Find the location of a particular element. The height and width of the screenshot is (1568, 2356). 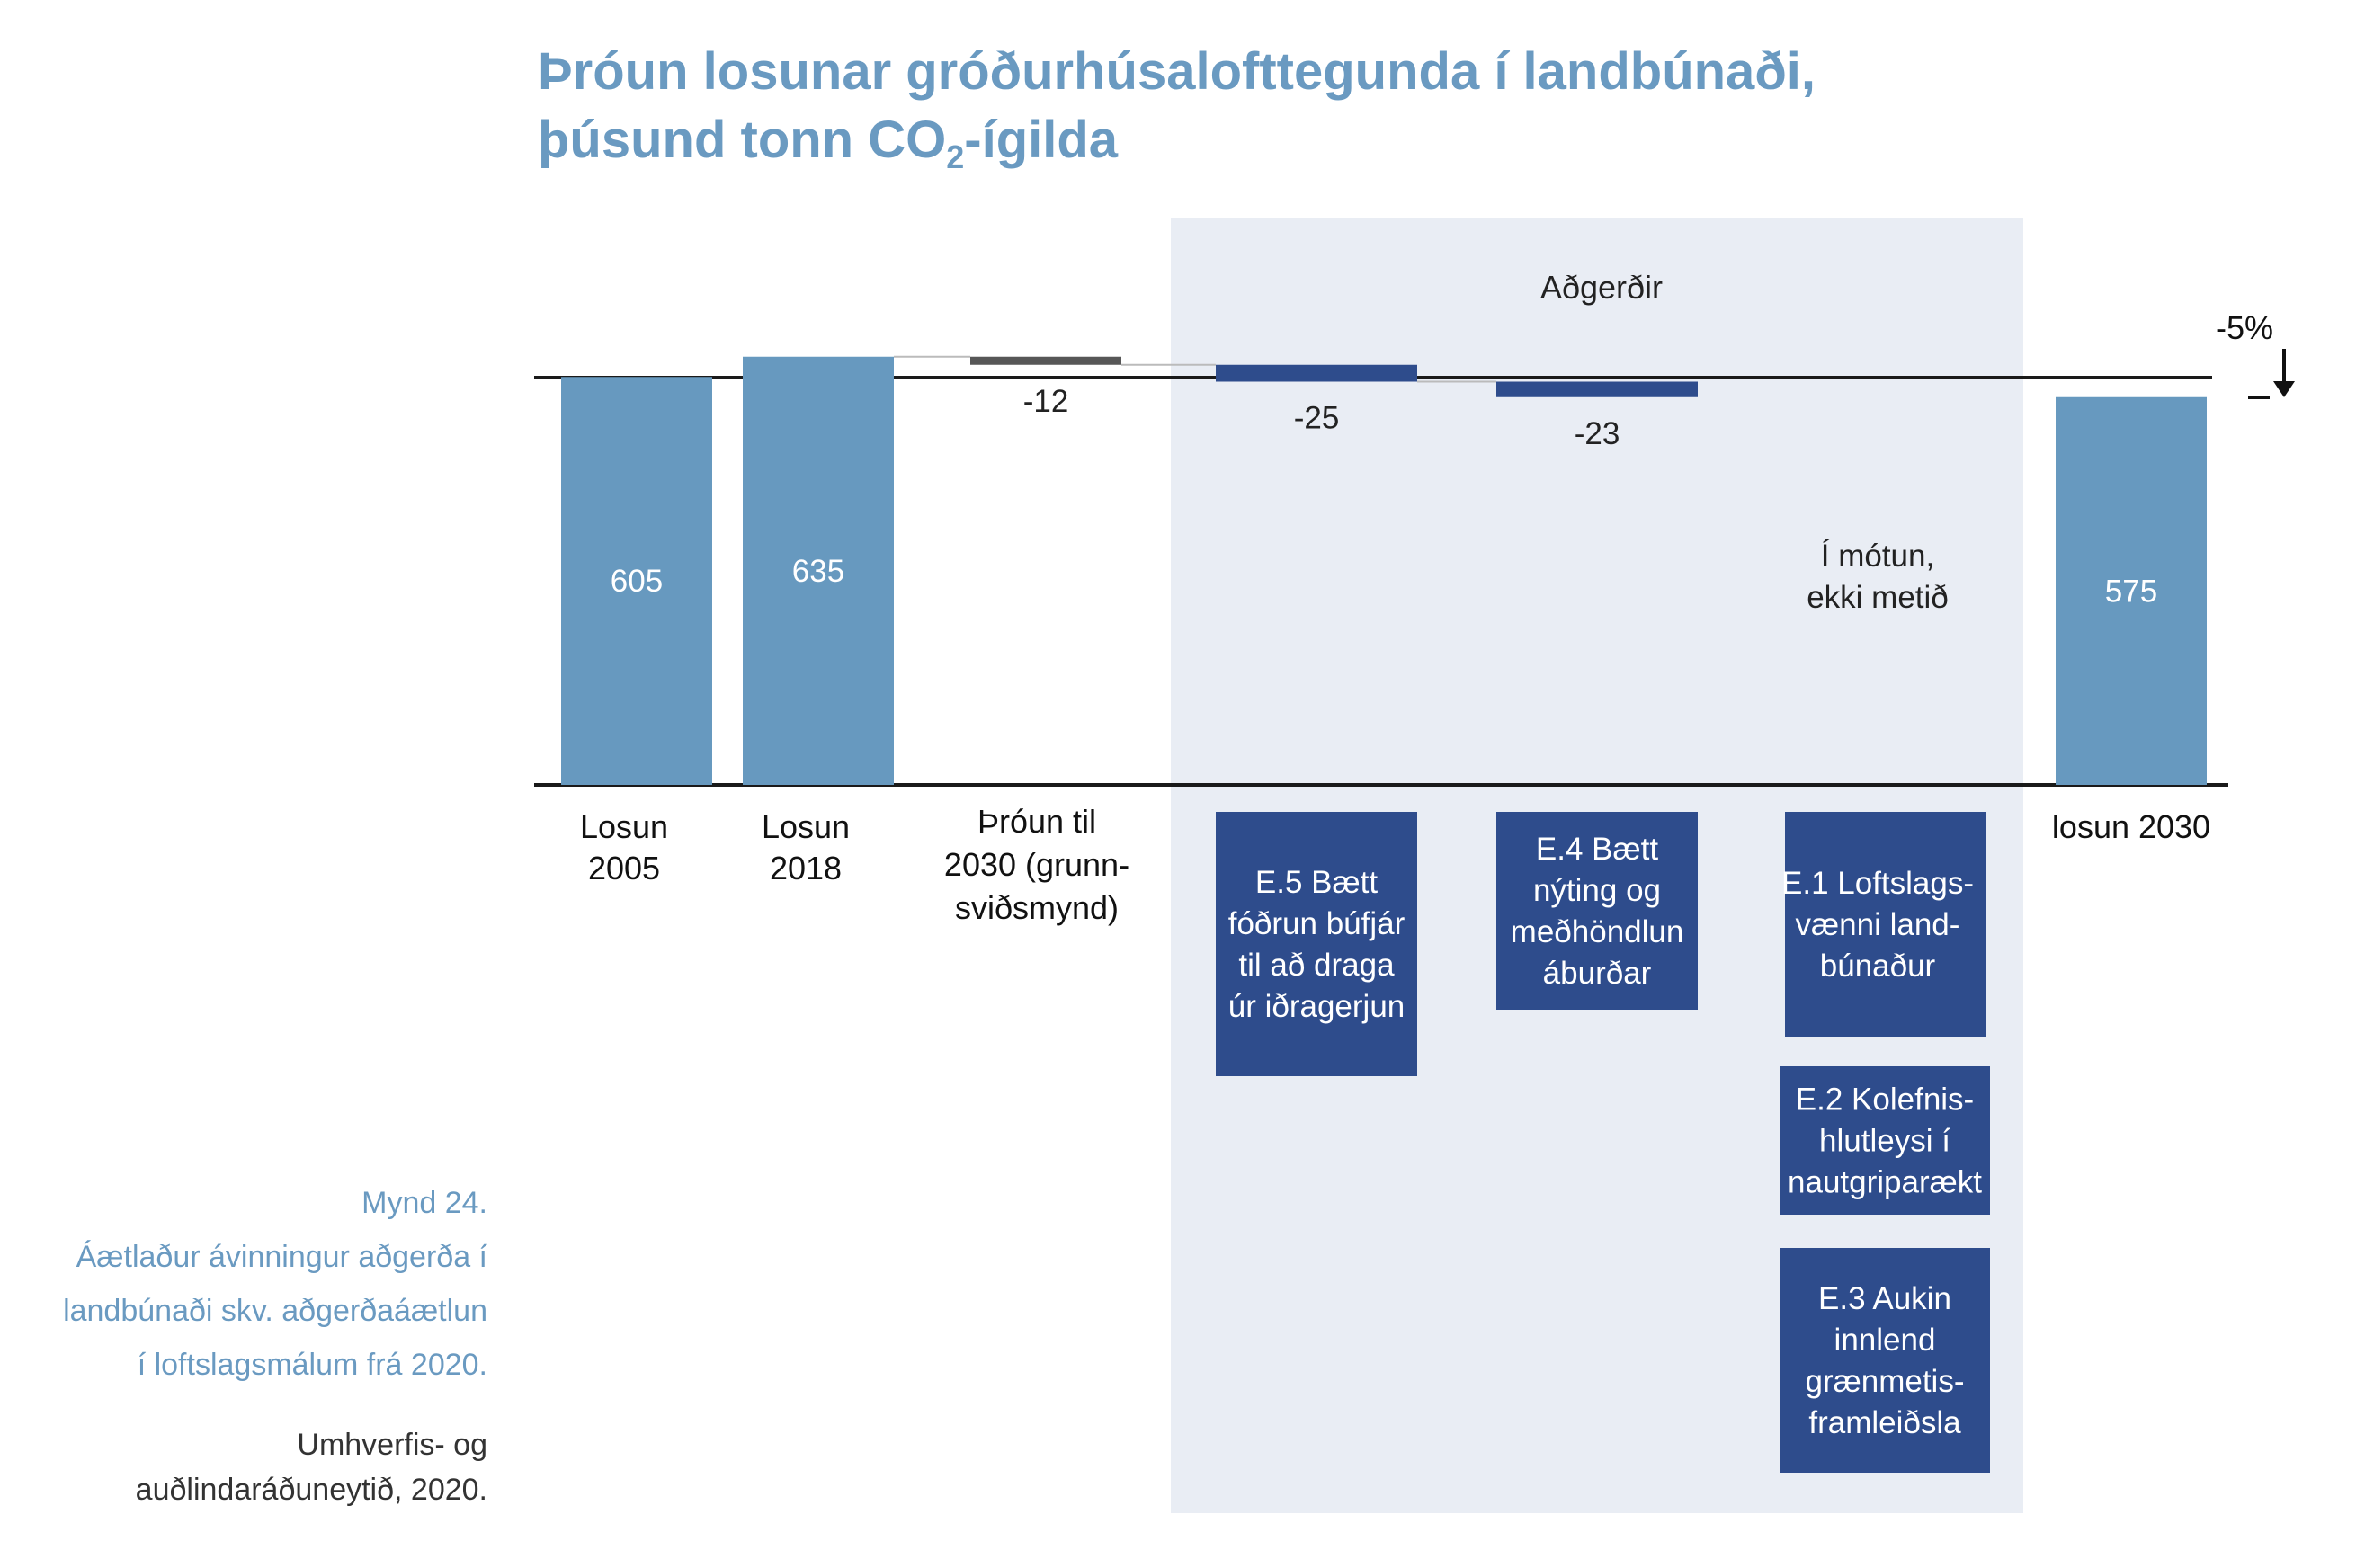

chart-title-subscript: 2 is located at coordinates (955, 157).